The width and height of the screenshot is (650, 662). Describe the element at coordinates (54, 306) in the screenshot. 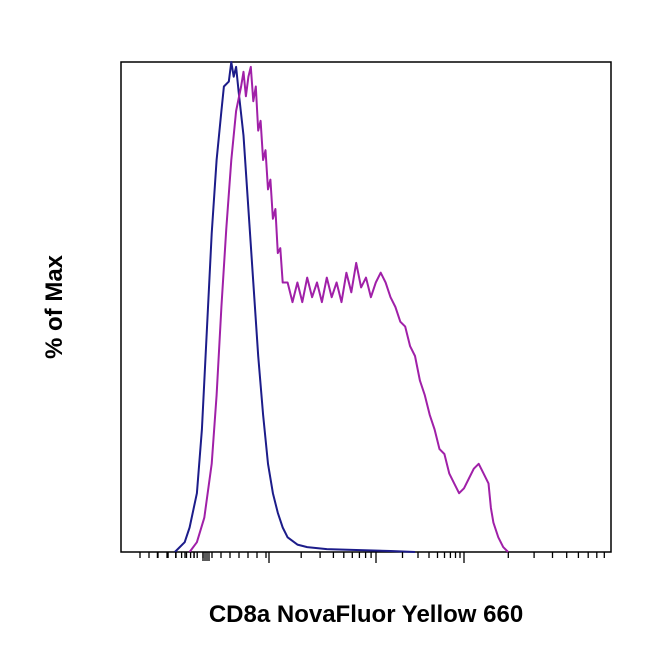

I see `y-axis-label: % of Max` at that location.